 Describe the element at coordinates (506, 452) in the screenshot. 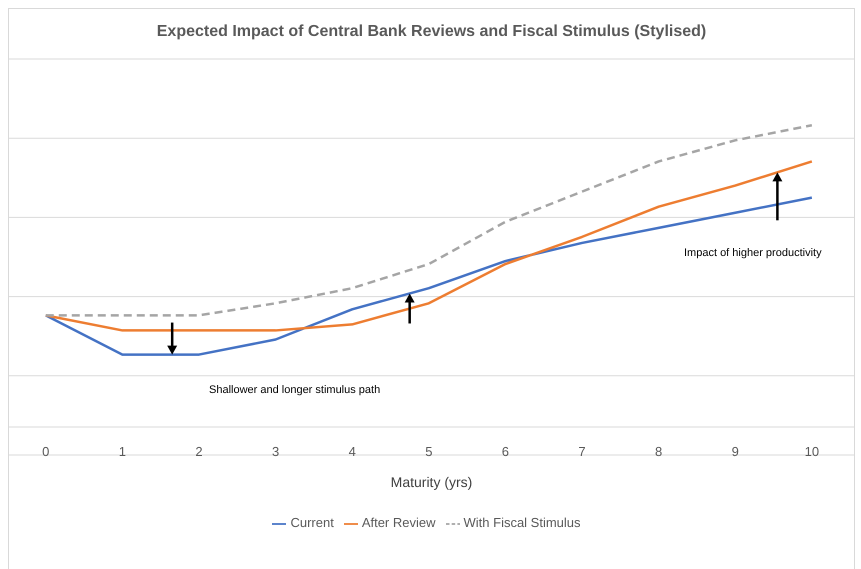

I see `x-tick-label: 6` at that location.